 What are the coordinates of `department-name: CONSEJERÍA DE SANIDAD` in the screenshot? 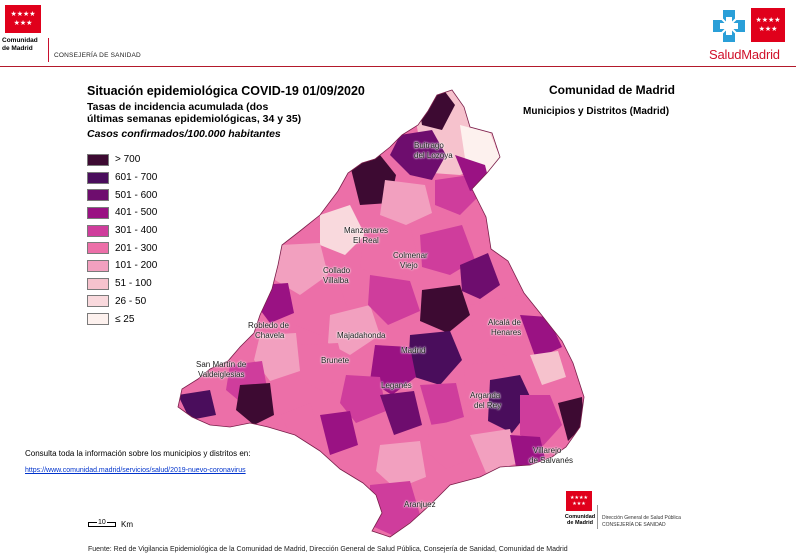 It's located at (97, 55).